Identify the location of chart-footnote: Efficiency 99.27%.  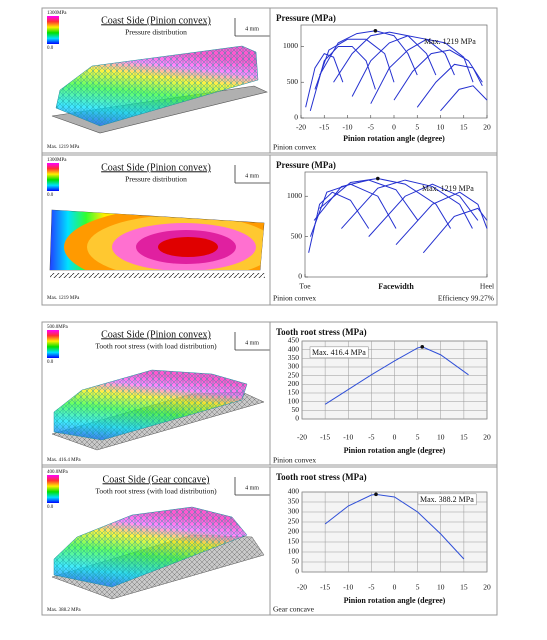
(466, 298).